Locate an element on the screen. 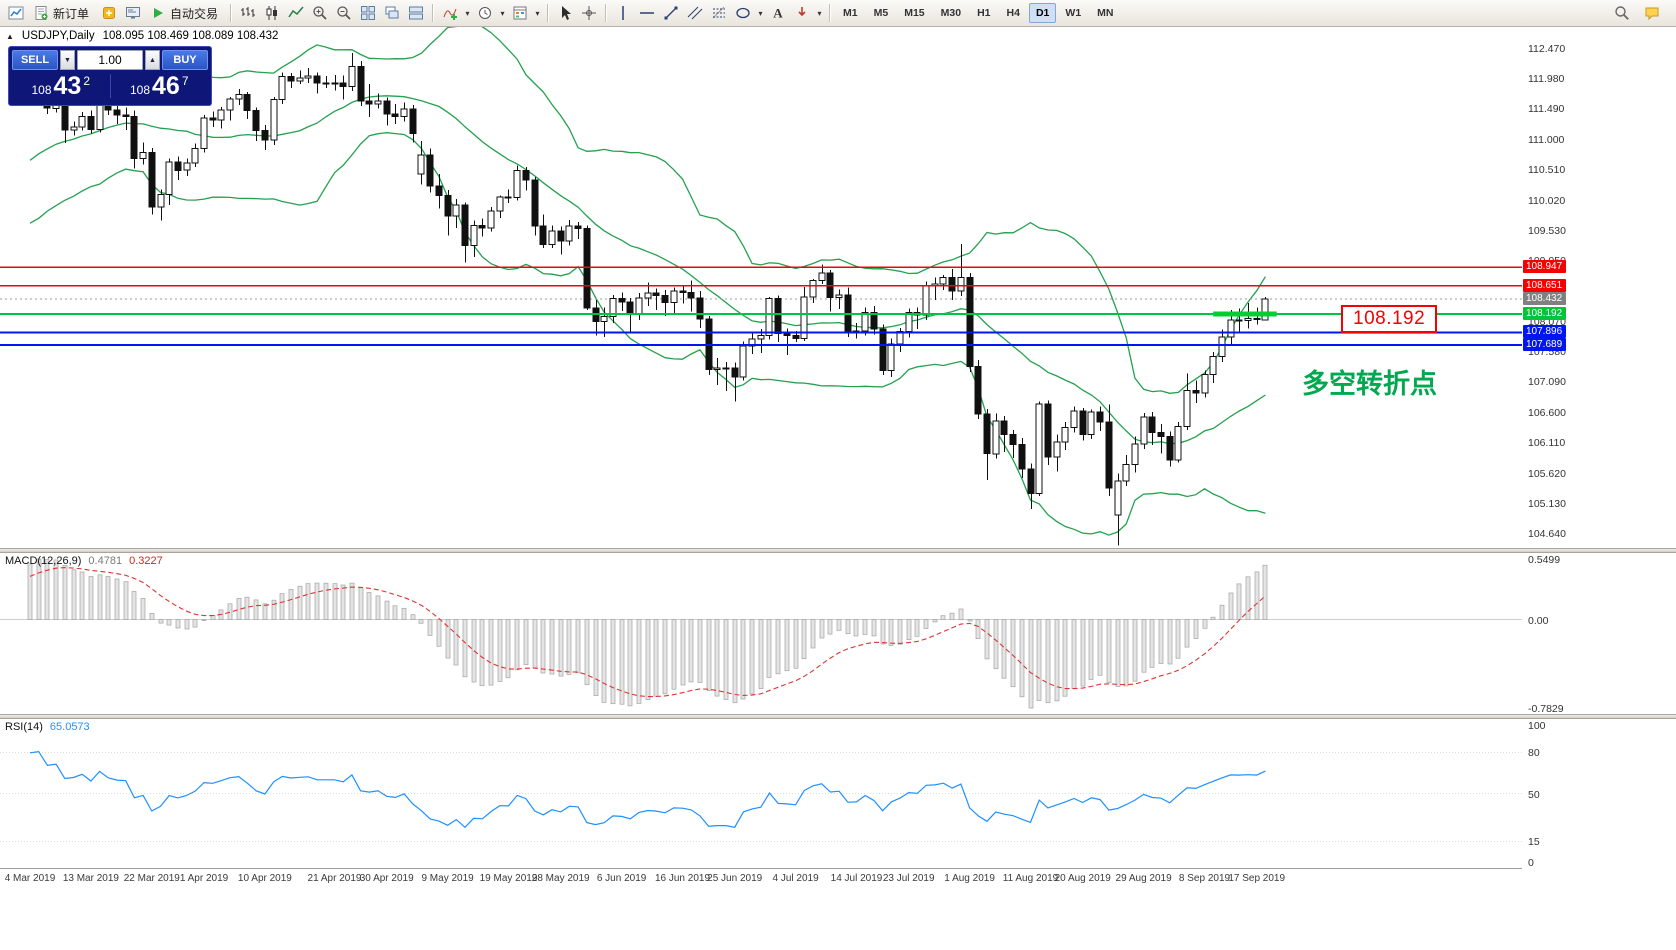  price-level-tag: 107.896 is located at coordinates (1545, 332).